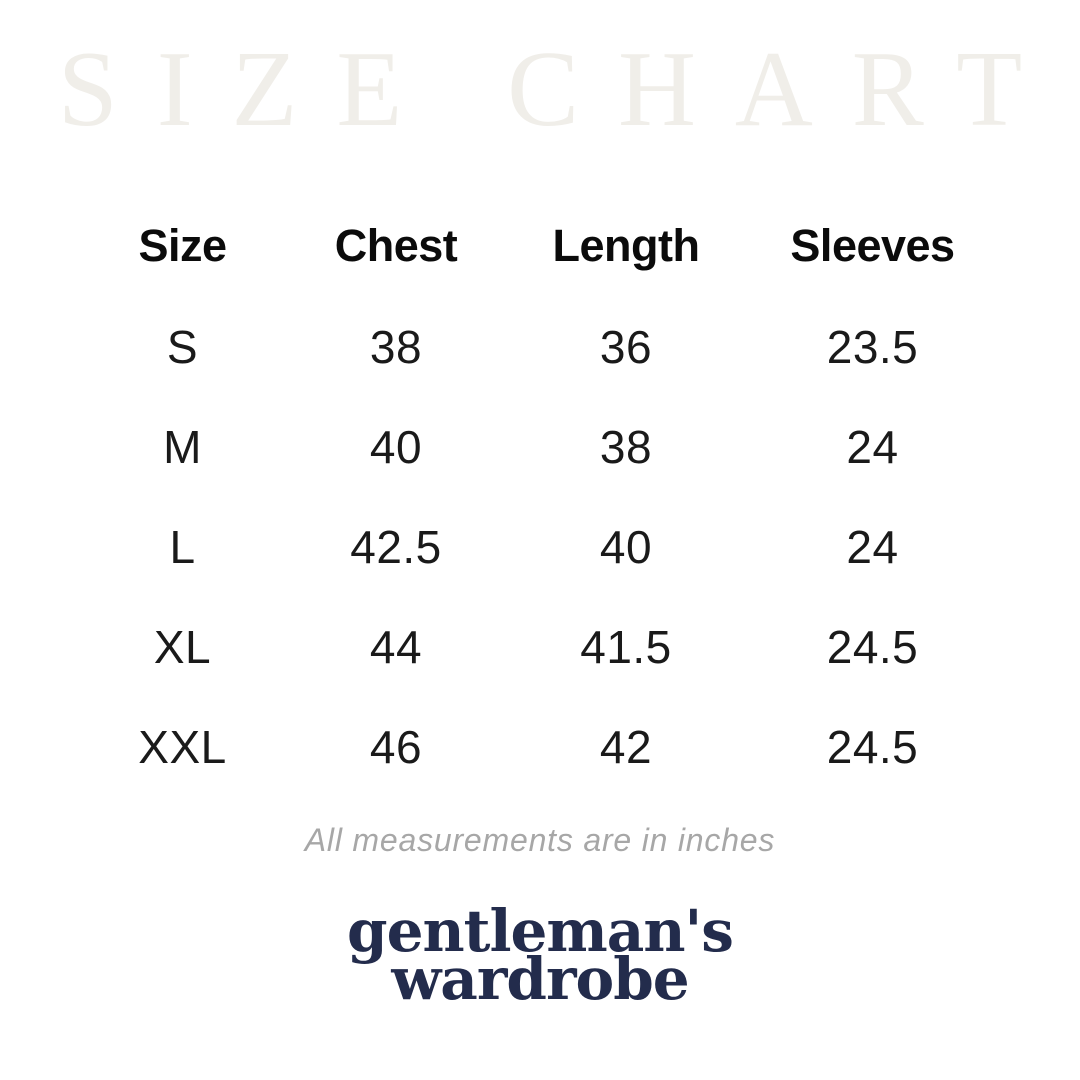  Describe the element at coordinates (540, 245) in the screenshot. I see `table-header-row: Size Chest Length Sleeves` at that location.